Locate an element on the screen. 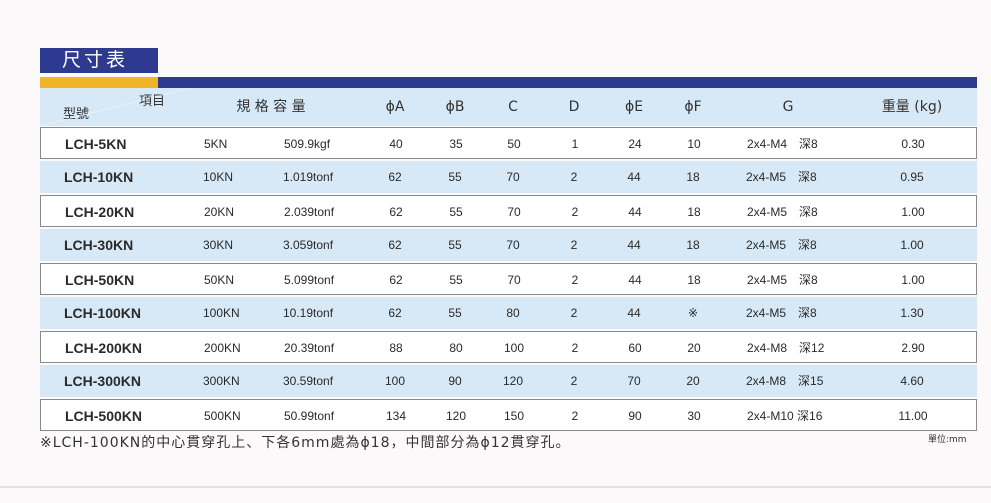  cell-cap-unit: 50.99tonf is located at coordinates (309, 416).